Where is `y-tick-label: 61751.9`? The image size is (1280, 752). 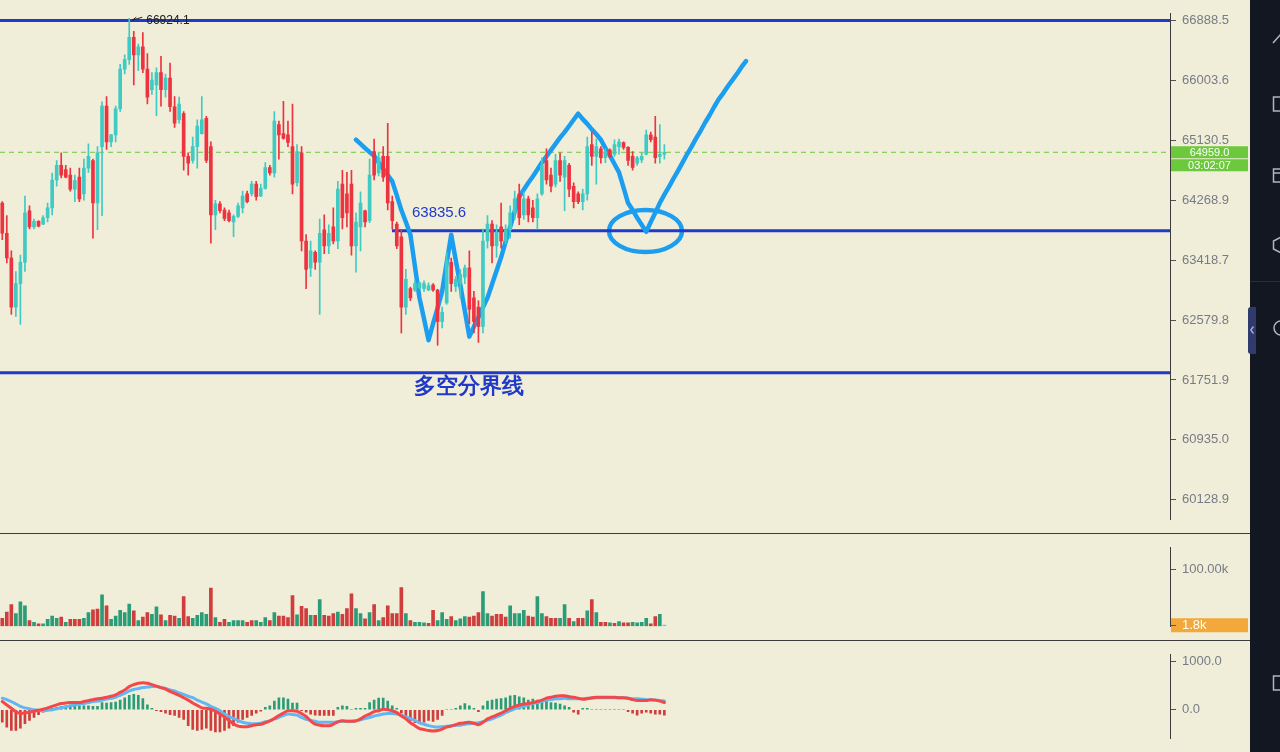
y-tick-label: 61751.9 is located at coordinates (1205, 379).